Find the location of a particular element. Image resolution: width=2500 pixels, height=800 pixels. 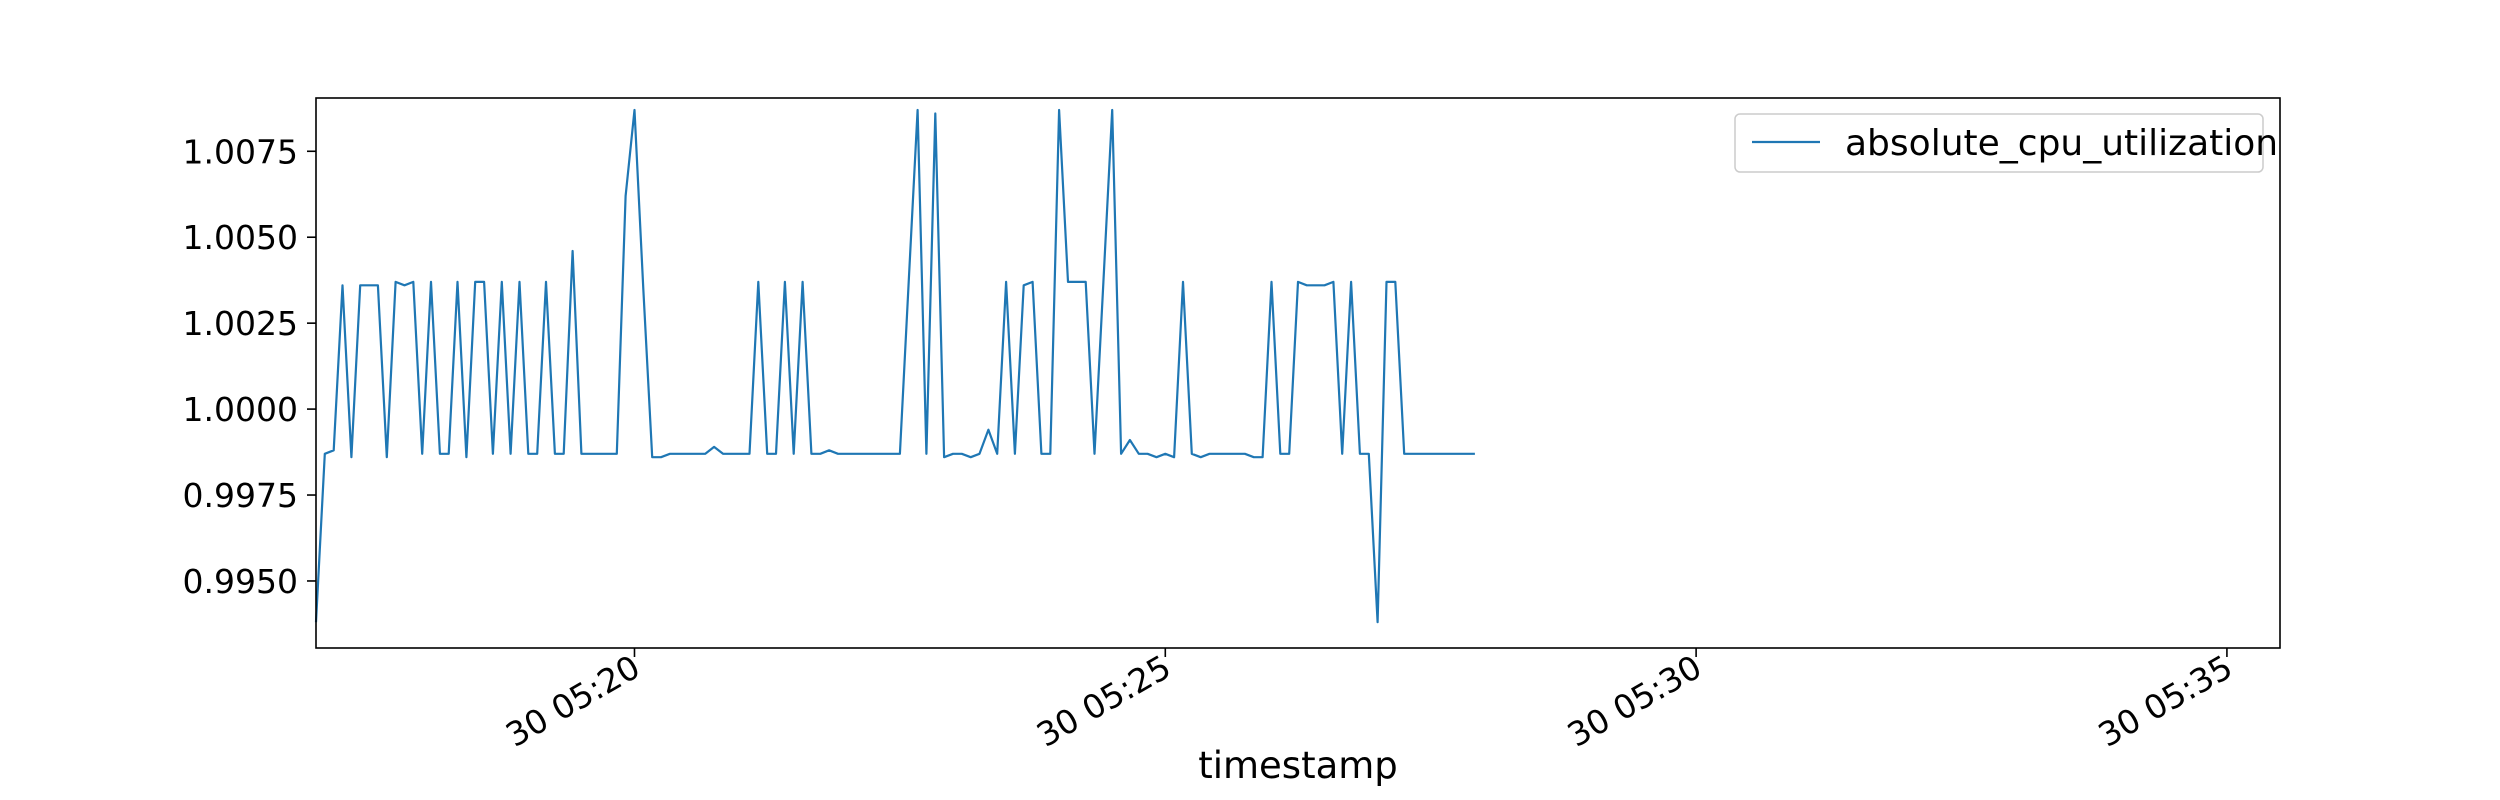

legend: absolute_cpu_utilization is located at coordinates (2006, 143).